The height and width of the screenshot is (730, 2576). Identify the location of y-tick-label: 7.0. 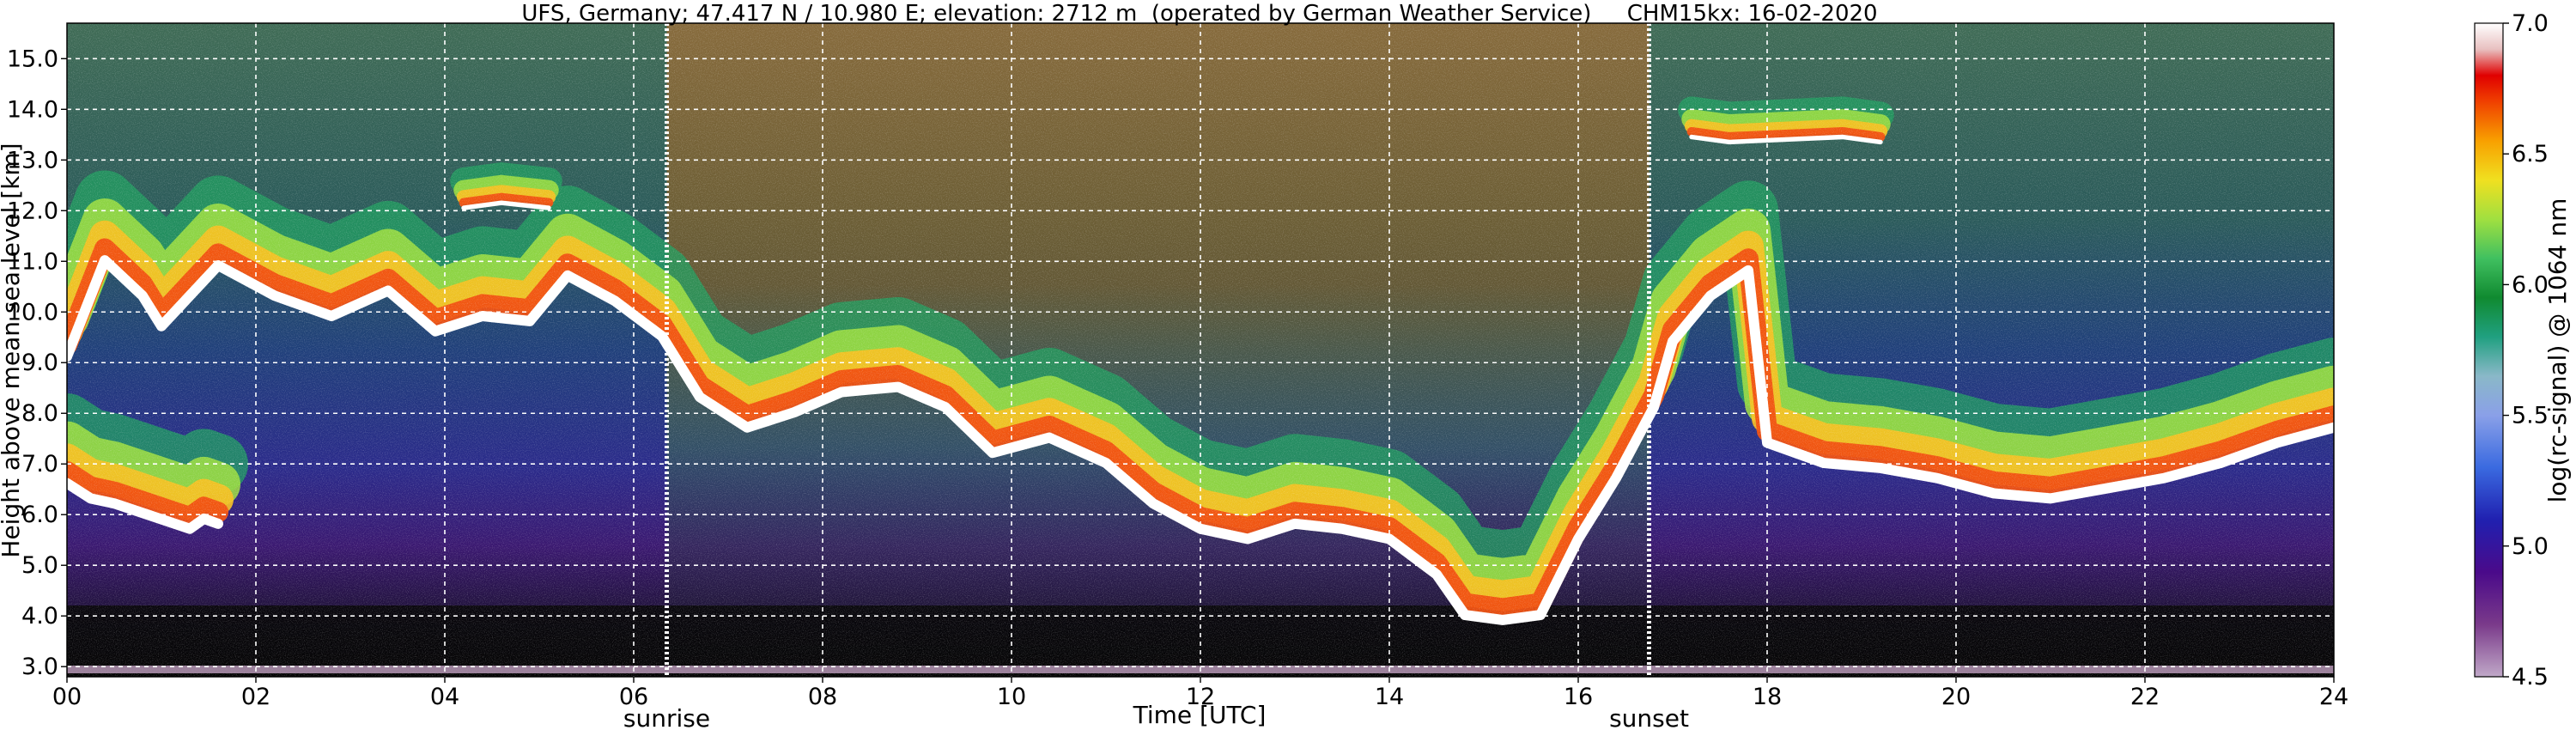
(40, 464).